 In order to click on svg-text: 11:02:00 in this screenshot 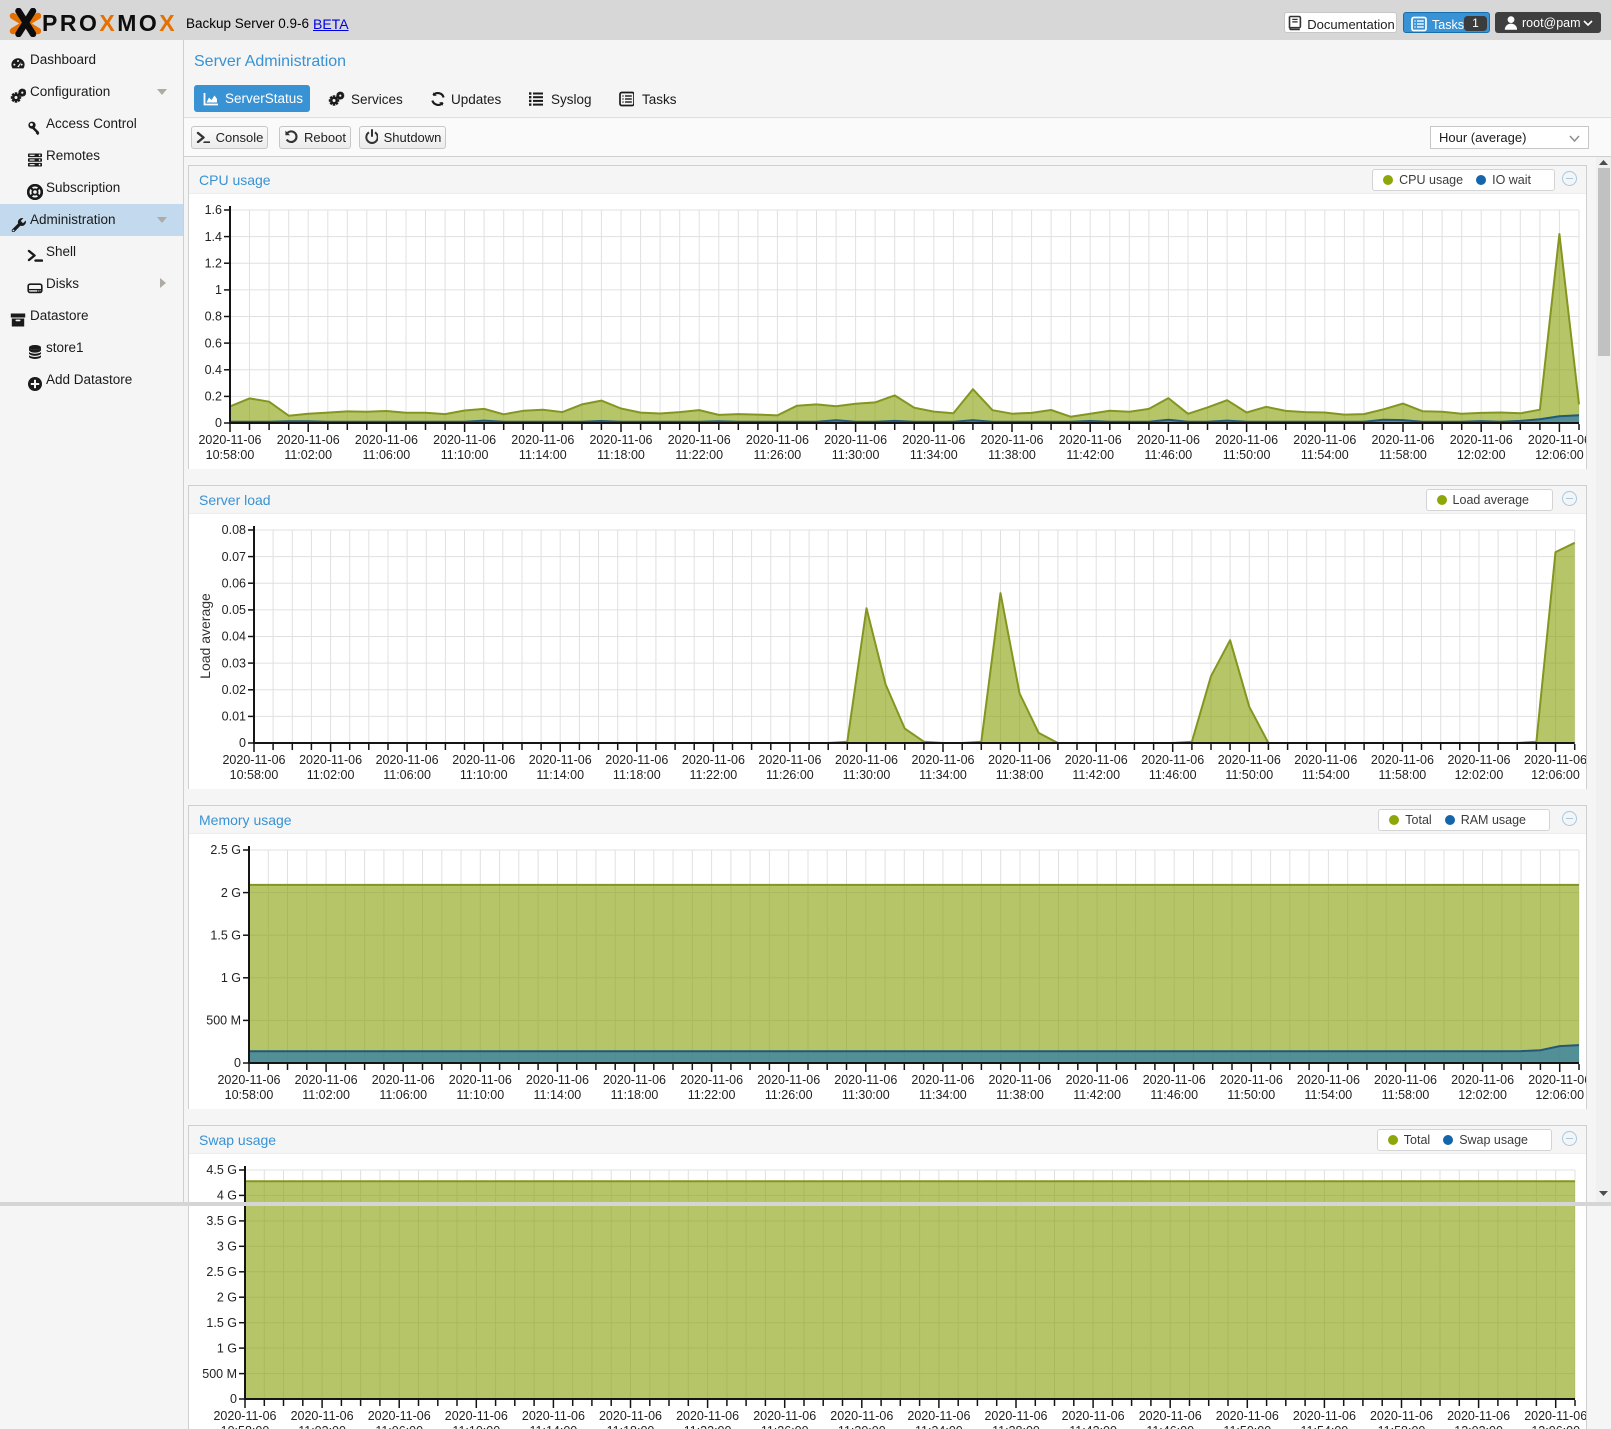, I will do `click(308, 455)`.